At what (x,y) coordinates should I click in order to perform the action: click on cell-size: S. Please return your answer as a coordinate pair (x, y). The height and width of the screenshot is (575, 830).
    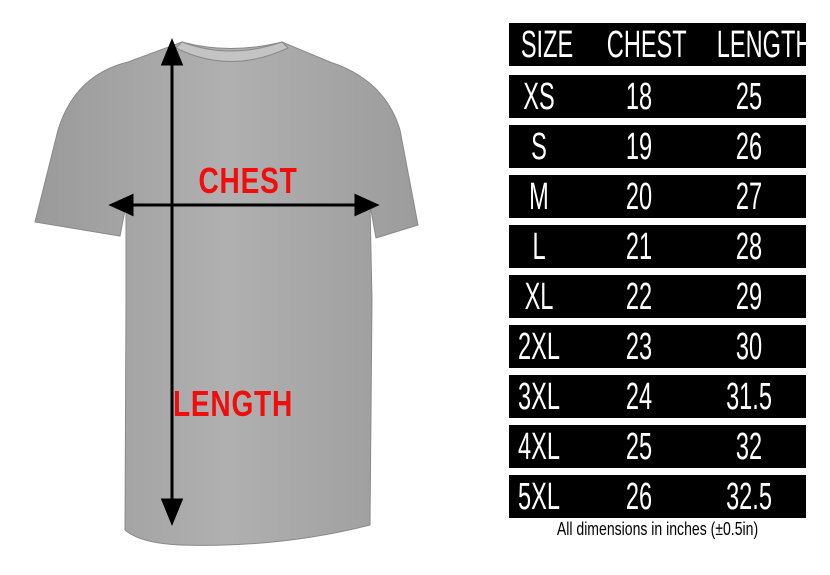
    Looking at the image, I should click on (539, 147).